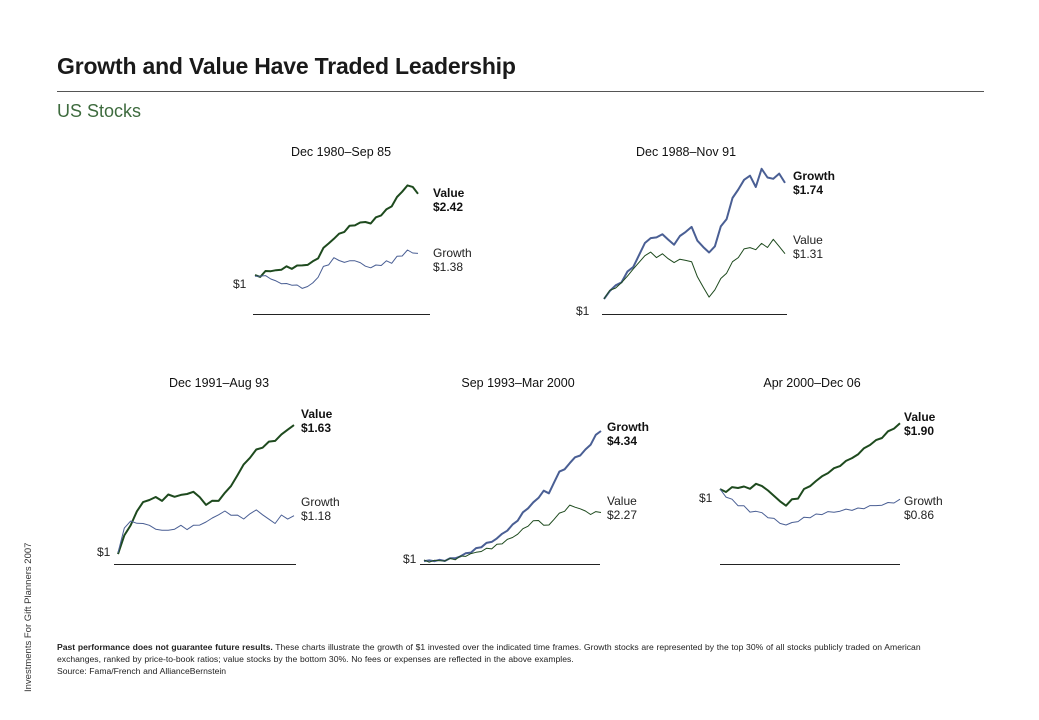 This screenshot has height=720, width=1039. Describe the element at coordinates (919, 431) in the screenshot. I see `series-end-value: $1.90` at that location.